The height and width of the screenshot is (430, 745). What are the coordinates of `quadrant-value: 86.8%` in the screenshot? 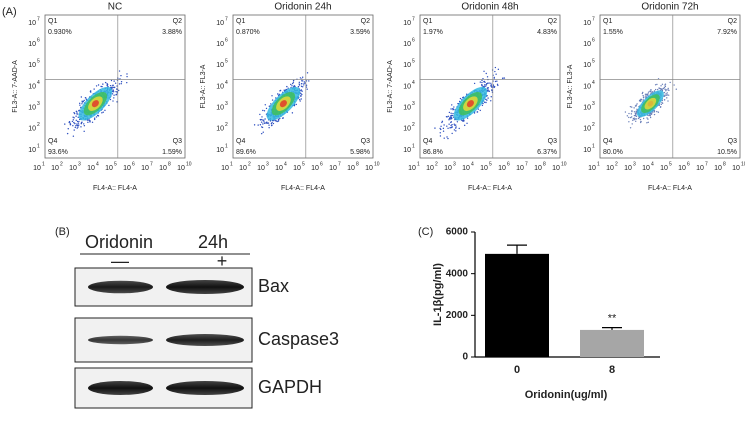 It's located at (433, 152).